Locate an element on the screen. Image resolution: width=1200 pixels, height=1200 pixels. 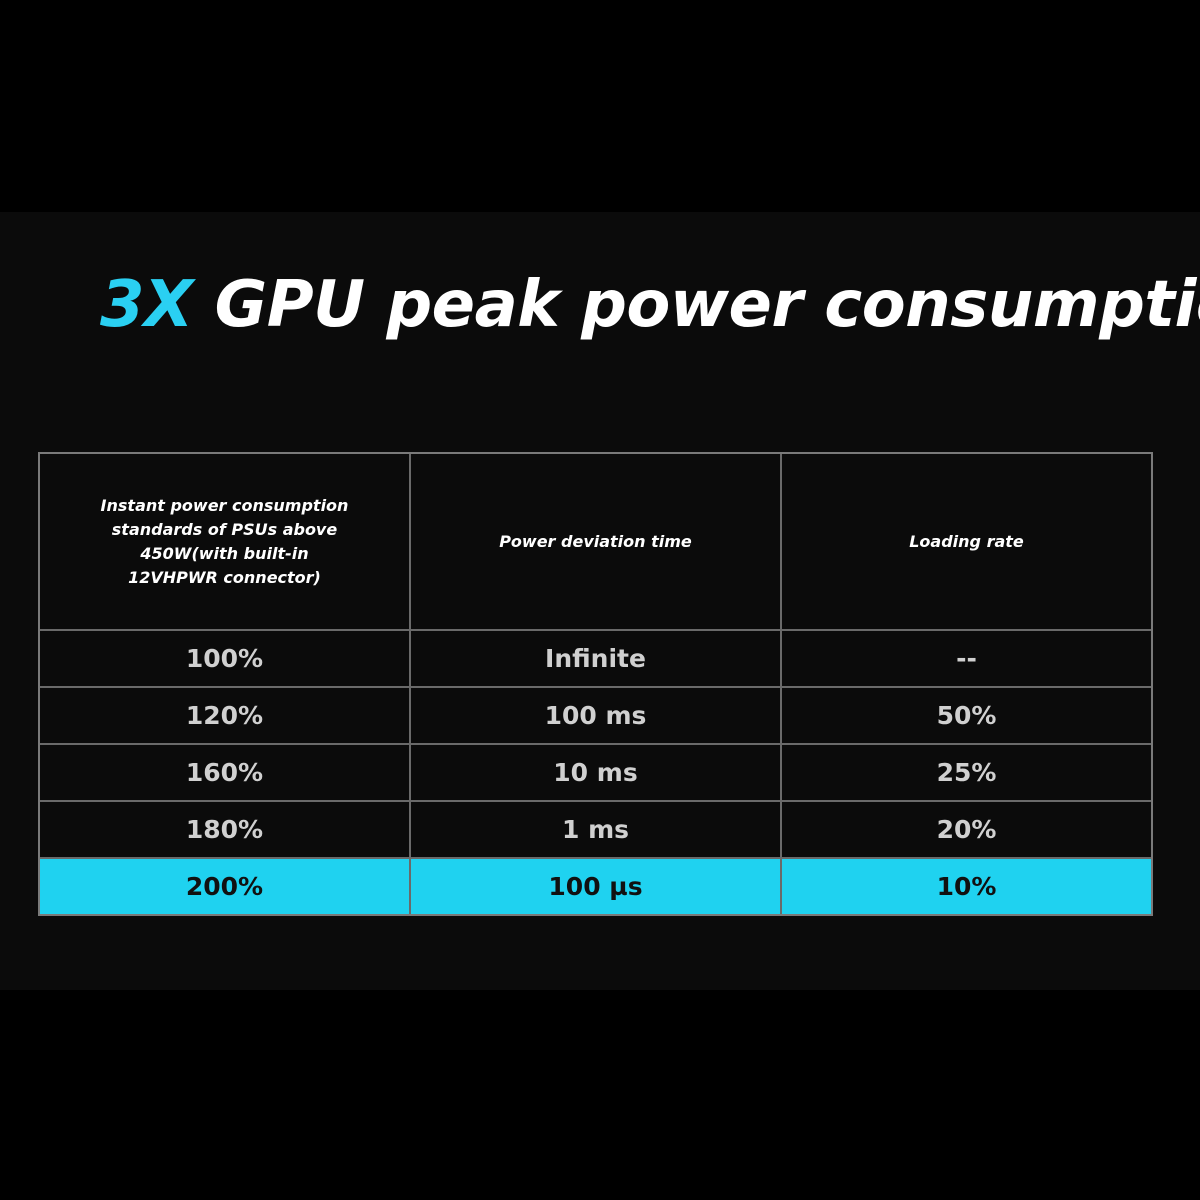
table-cell: 10 ms is located at coordinates (594, 772).